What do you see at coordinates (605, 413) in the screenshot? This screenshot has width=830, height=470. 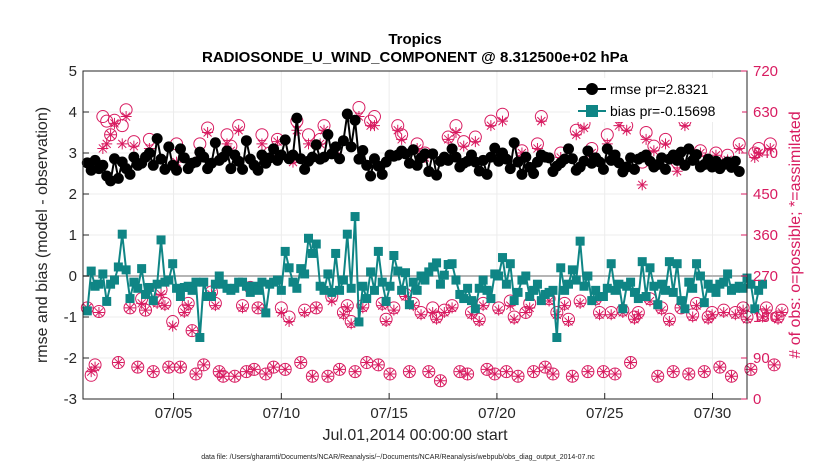 I see `x-tick-label: 07/25` at bounding box center [605, 413].